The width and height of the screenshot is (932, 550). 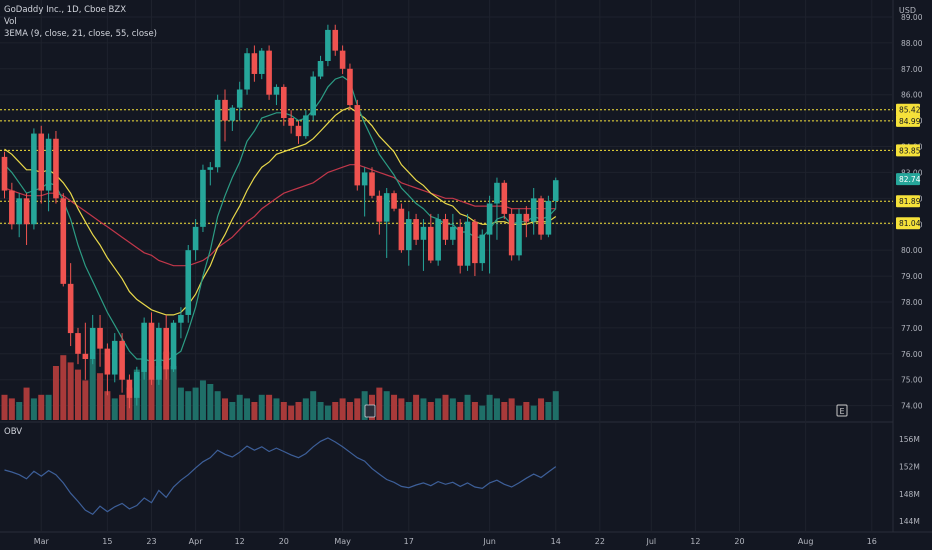 What do you see at coordinates (280, 476) in the screenshot?
I see `obv-line` at bounding box center [280, 476].